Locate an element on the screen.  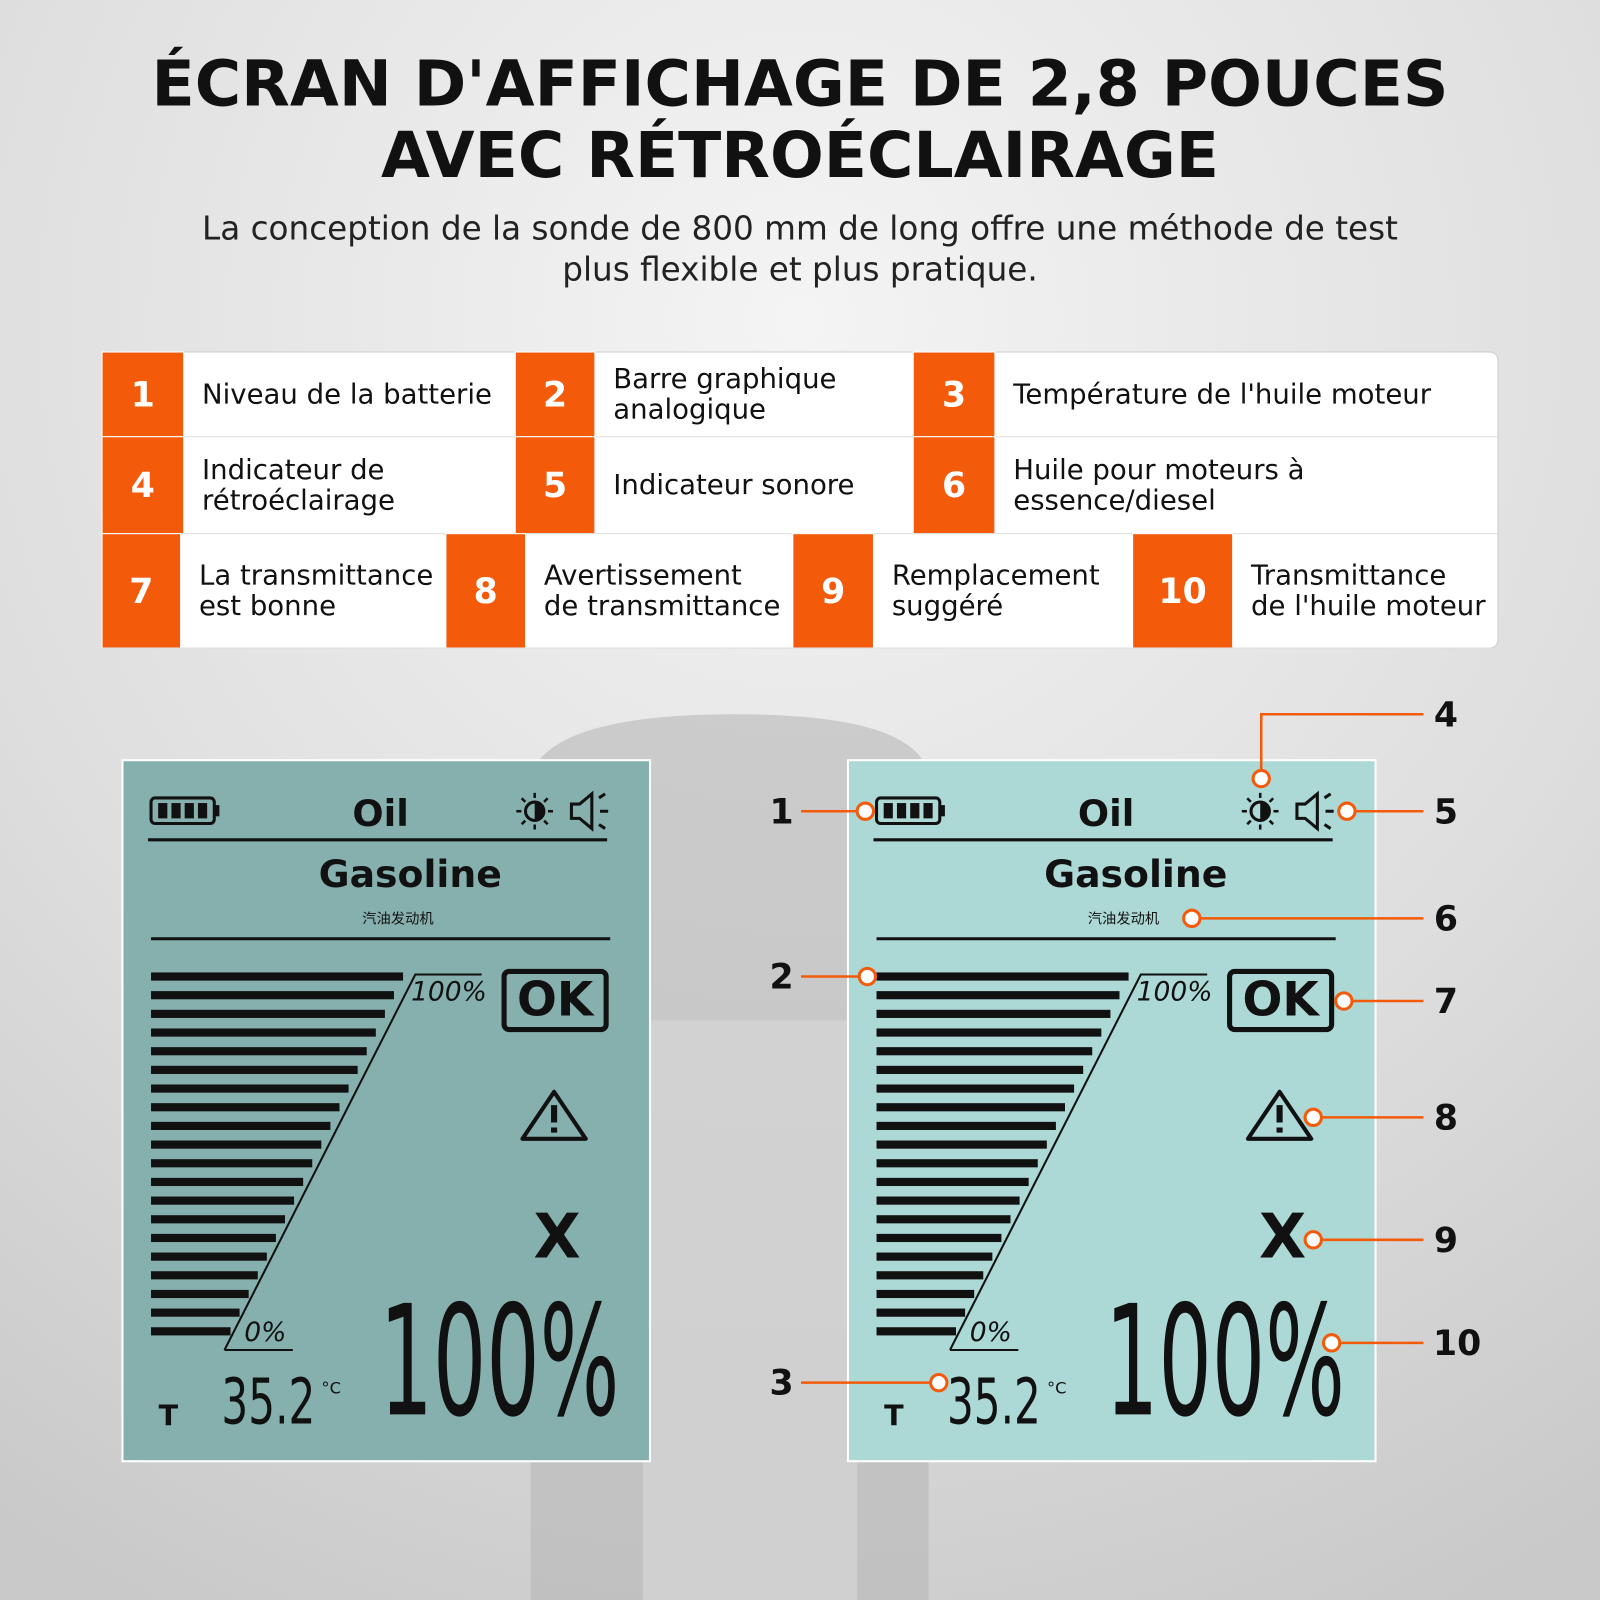
legend-label: Remplacement is located at coordinates (996, 576).